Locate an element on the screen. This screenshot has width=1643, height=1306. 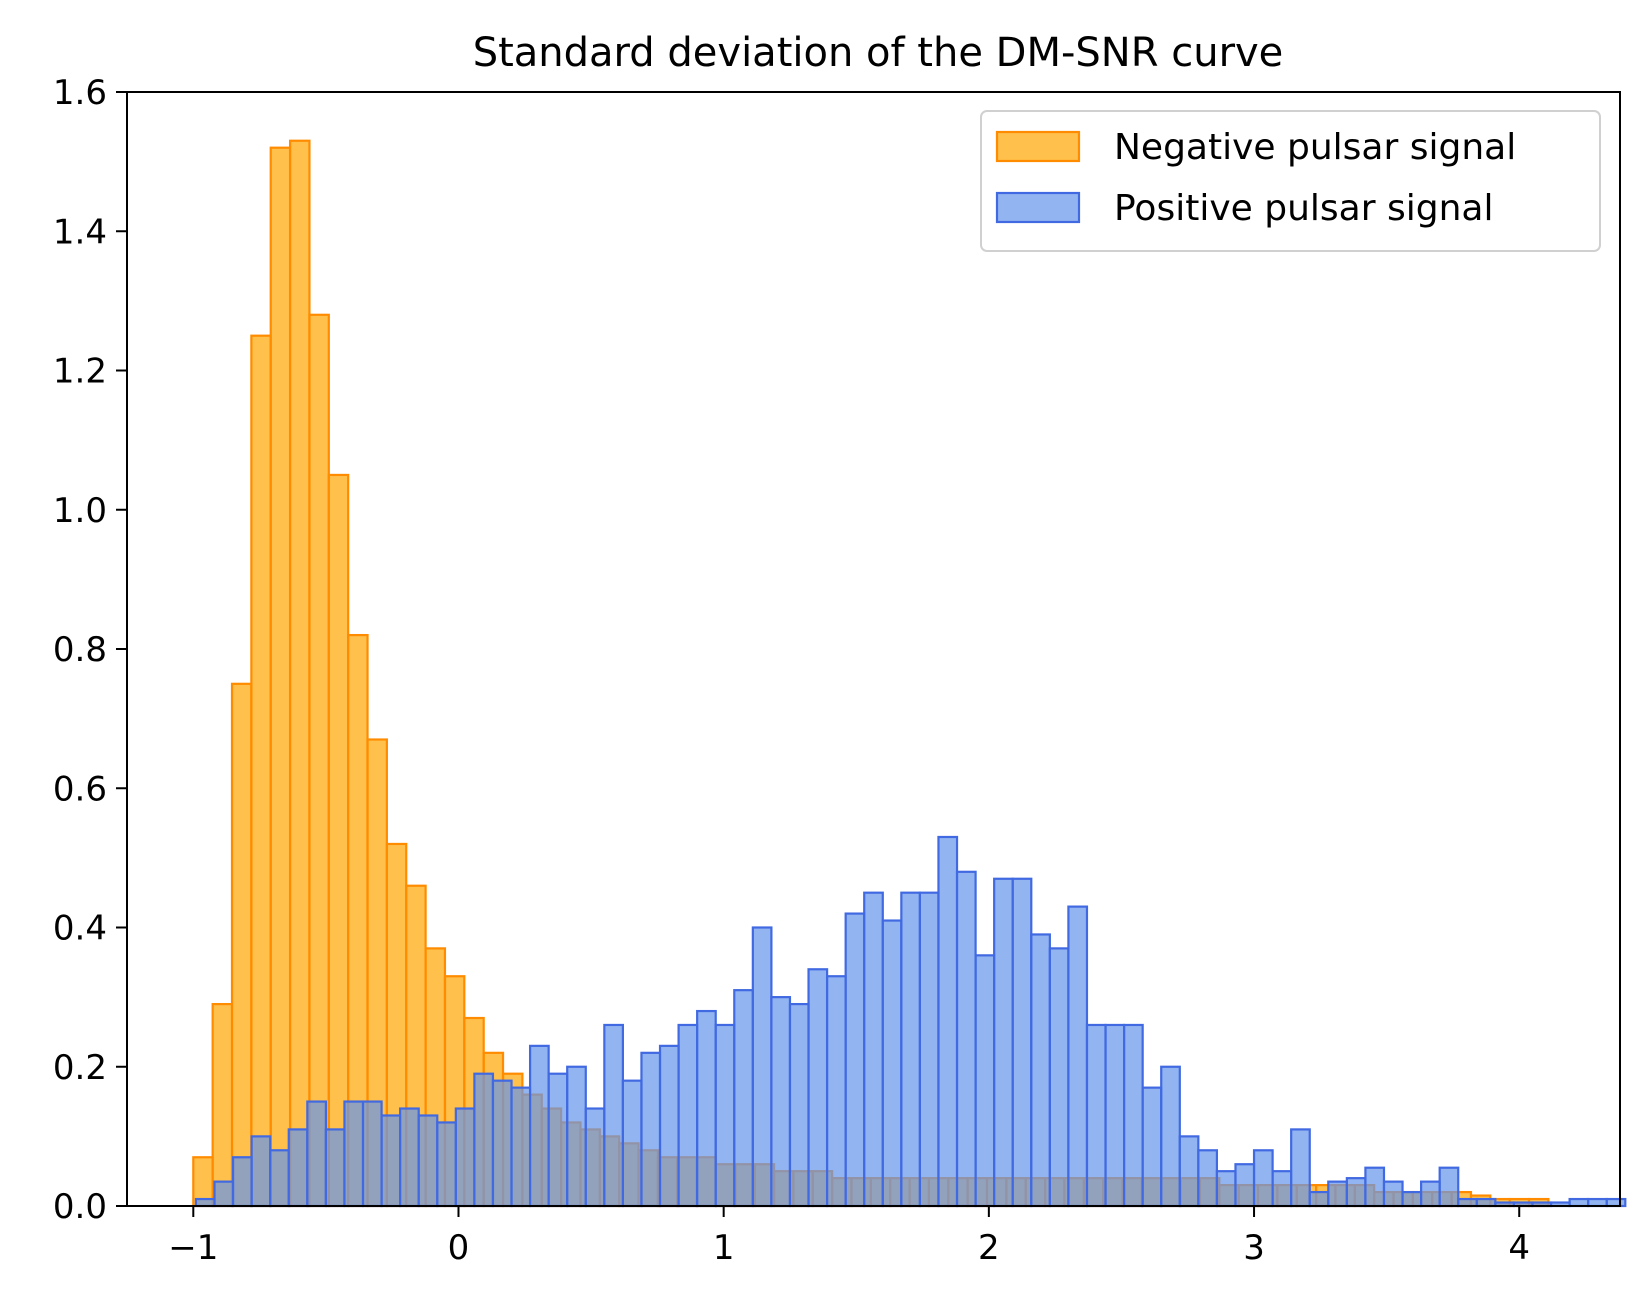
legend-label-negative: Negative pulsar signal is located at coordinates (1315, 147).